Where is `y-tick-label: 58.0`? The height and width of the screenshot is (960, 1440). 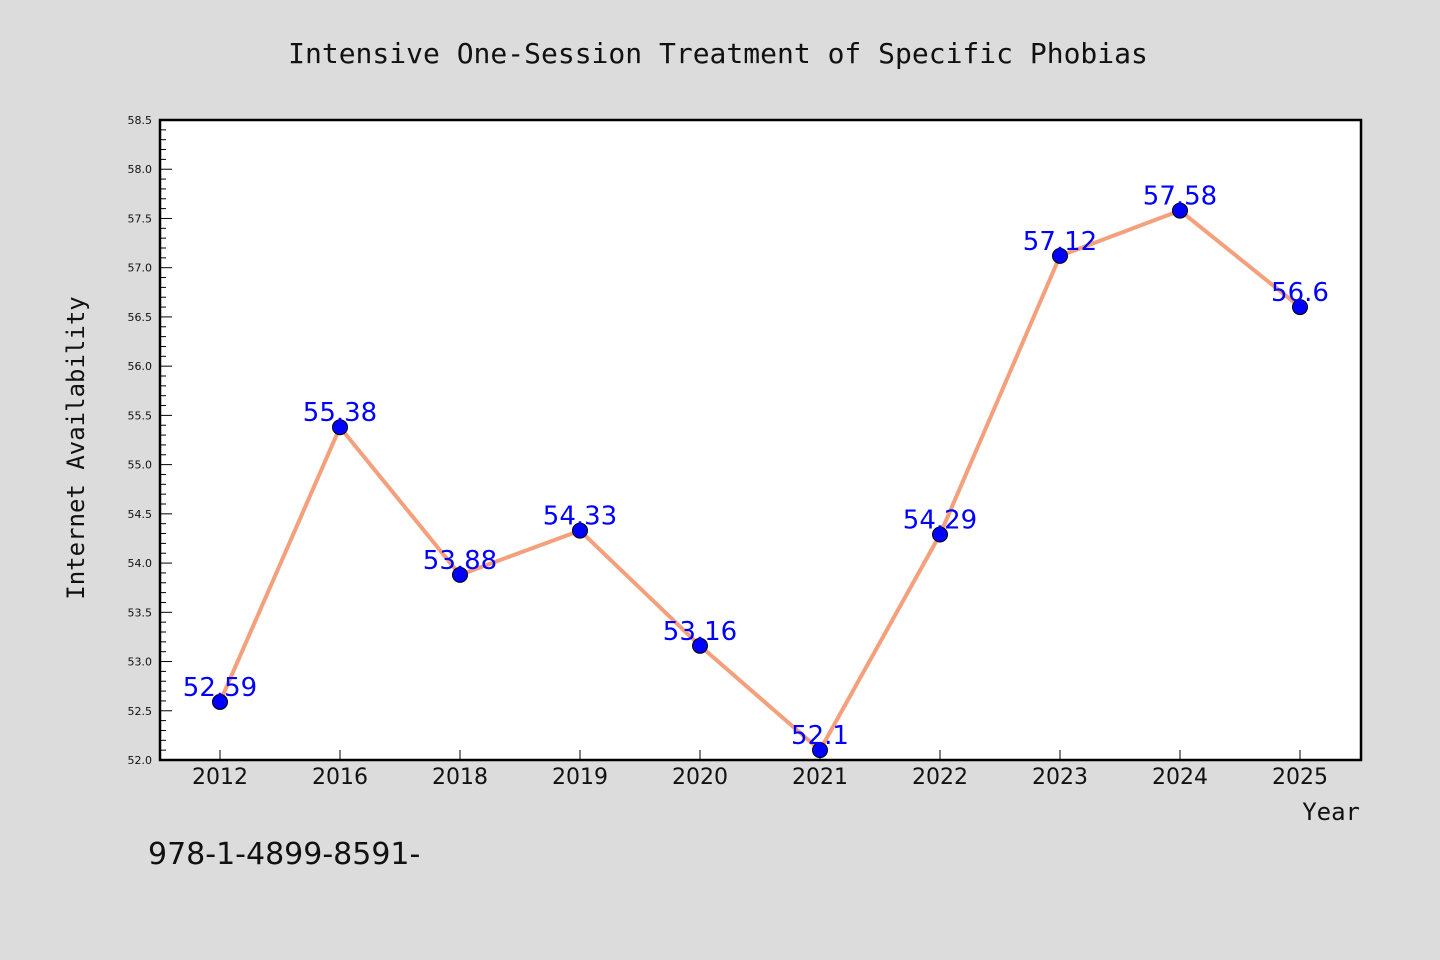
y-tick-label: 58.0 is located at coordinates (140, 169).